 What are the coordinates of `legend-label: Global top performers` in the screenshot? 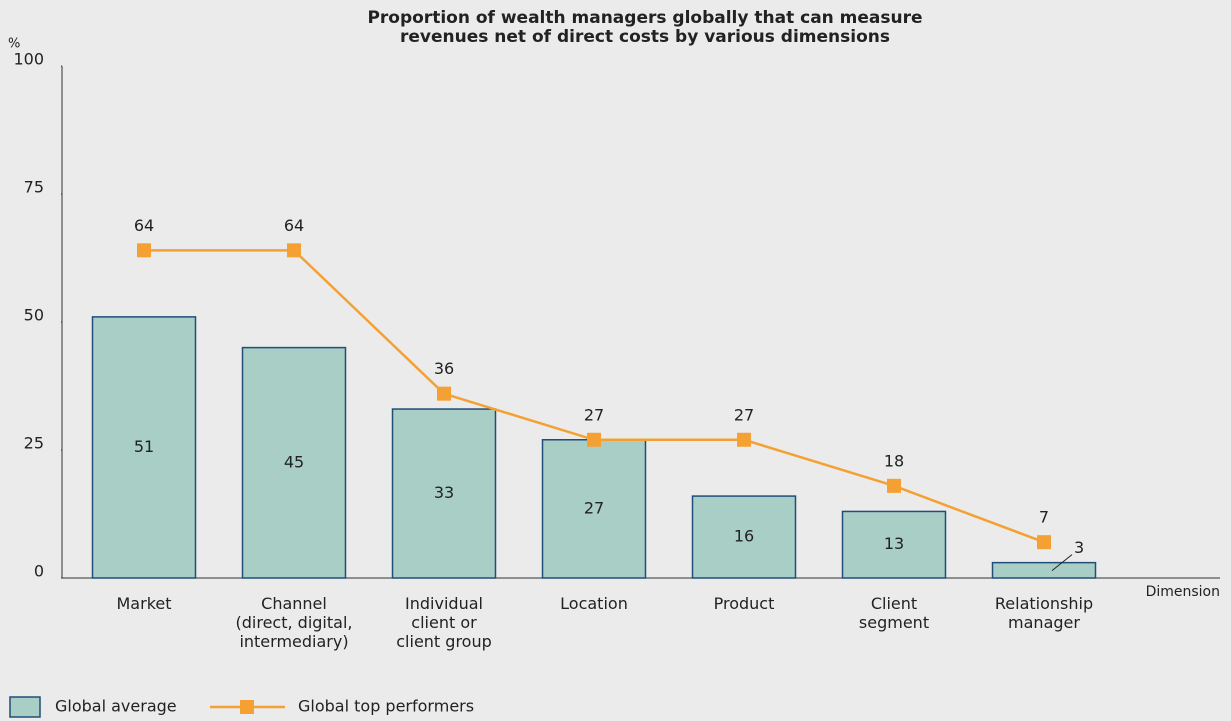 It's located at (386, 706).